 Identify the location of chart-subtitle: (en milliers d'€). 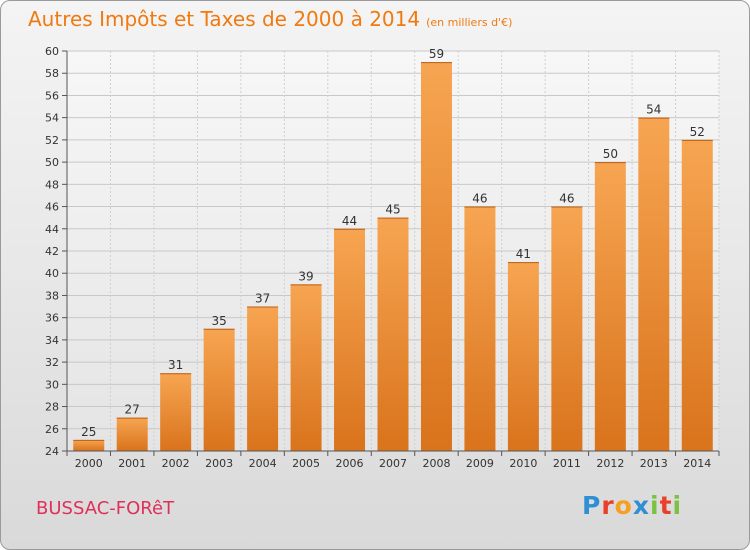
(469, 22).